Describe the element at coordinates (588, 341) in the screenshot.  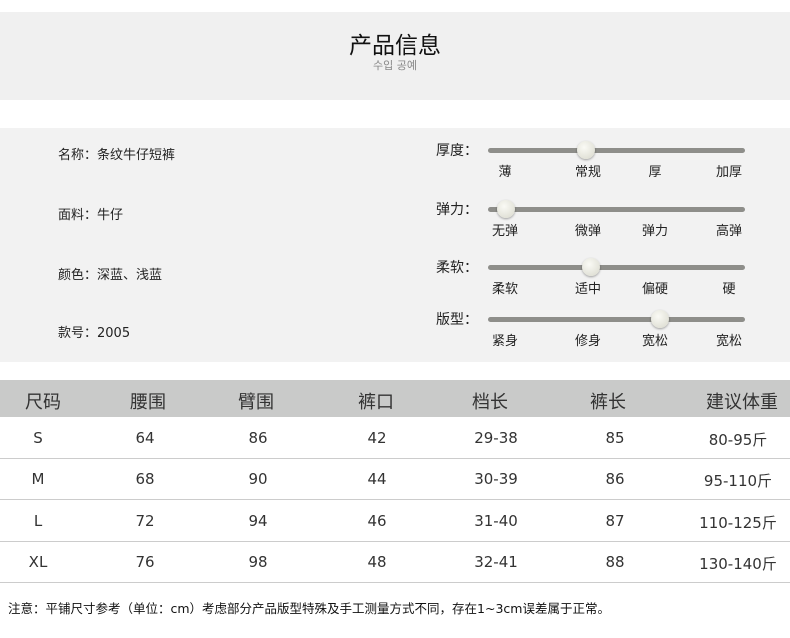
I see `slider-tick: 修身` at that location.